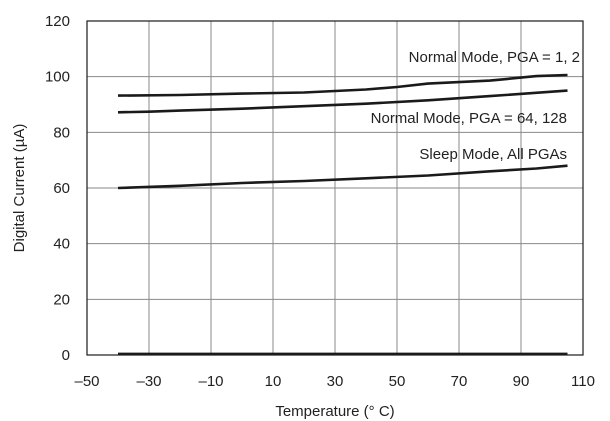  I want to click on x-tick-label: 30, so click(335, 381).